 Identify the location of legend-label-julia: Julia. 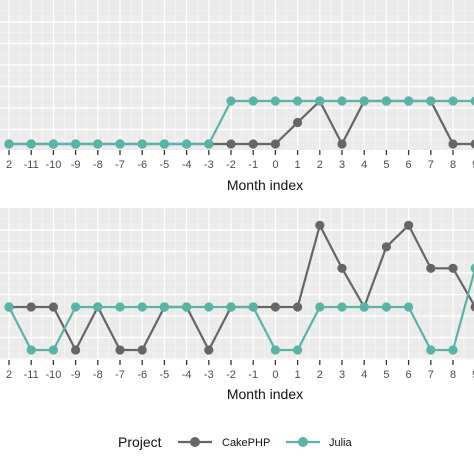
(341, 443).